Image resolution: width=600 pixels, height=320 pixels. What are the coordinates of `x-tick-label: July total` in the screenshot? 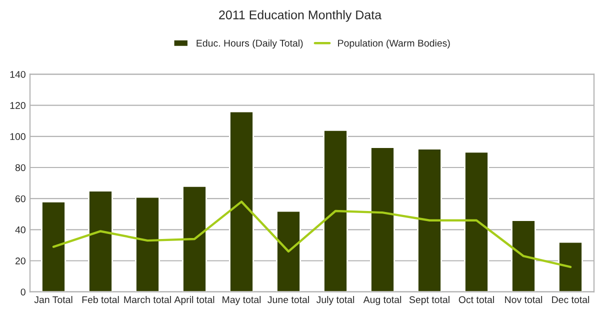 It's located at (335, 301).